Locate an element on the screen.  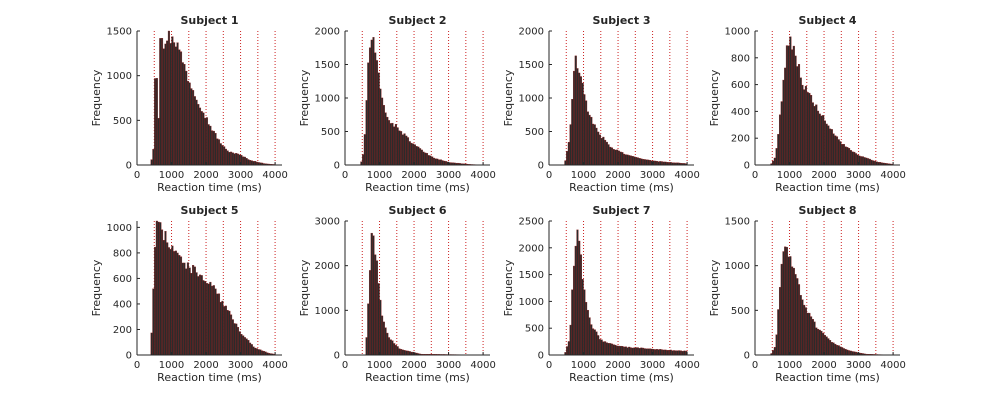
y-tick-label: 2500 is located at coordinates (531, 222).